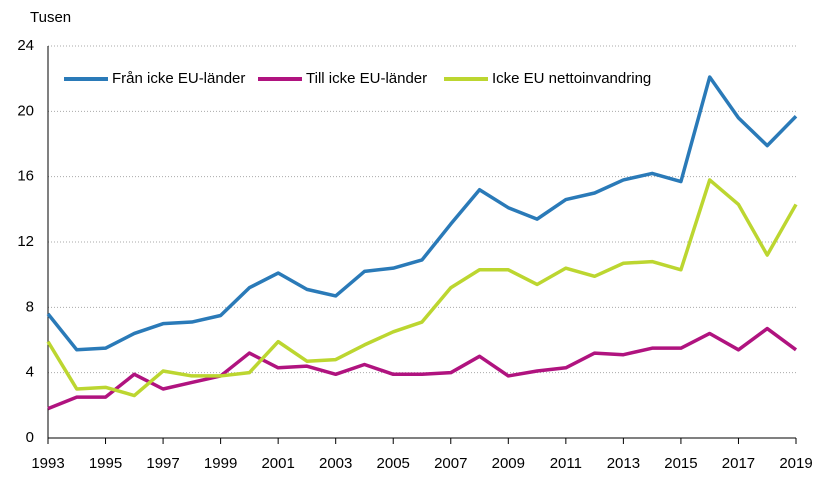 The image size is (818, 482). Describe the element at coordinates (277, 463) in the screenshot. I see `x-tick-label: 2001` at that location.